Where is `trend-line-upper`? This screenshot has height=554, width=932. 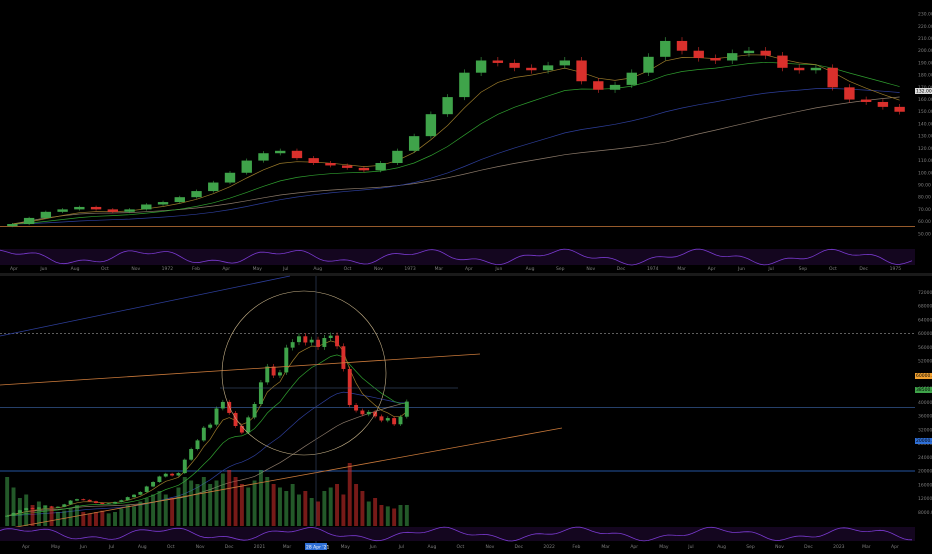 trend-line-upper is located at coordinates (145, 306).